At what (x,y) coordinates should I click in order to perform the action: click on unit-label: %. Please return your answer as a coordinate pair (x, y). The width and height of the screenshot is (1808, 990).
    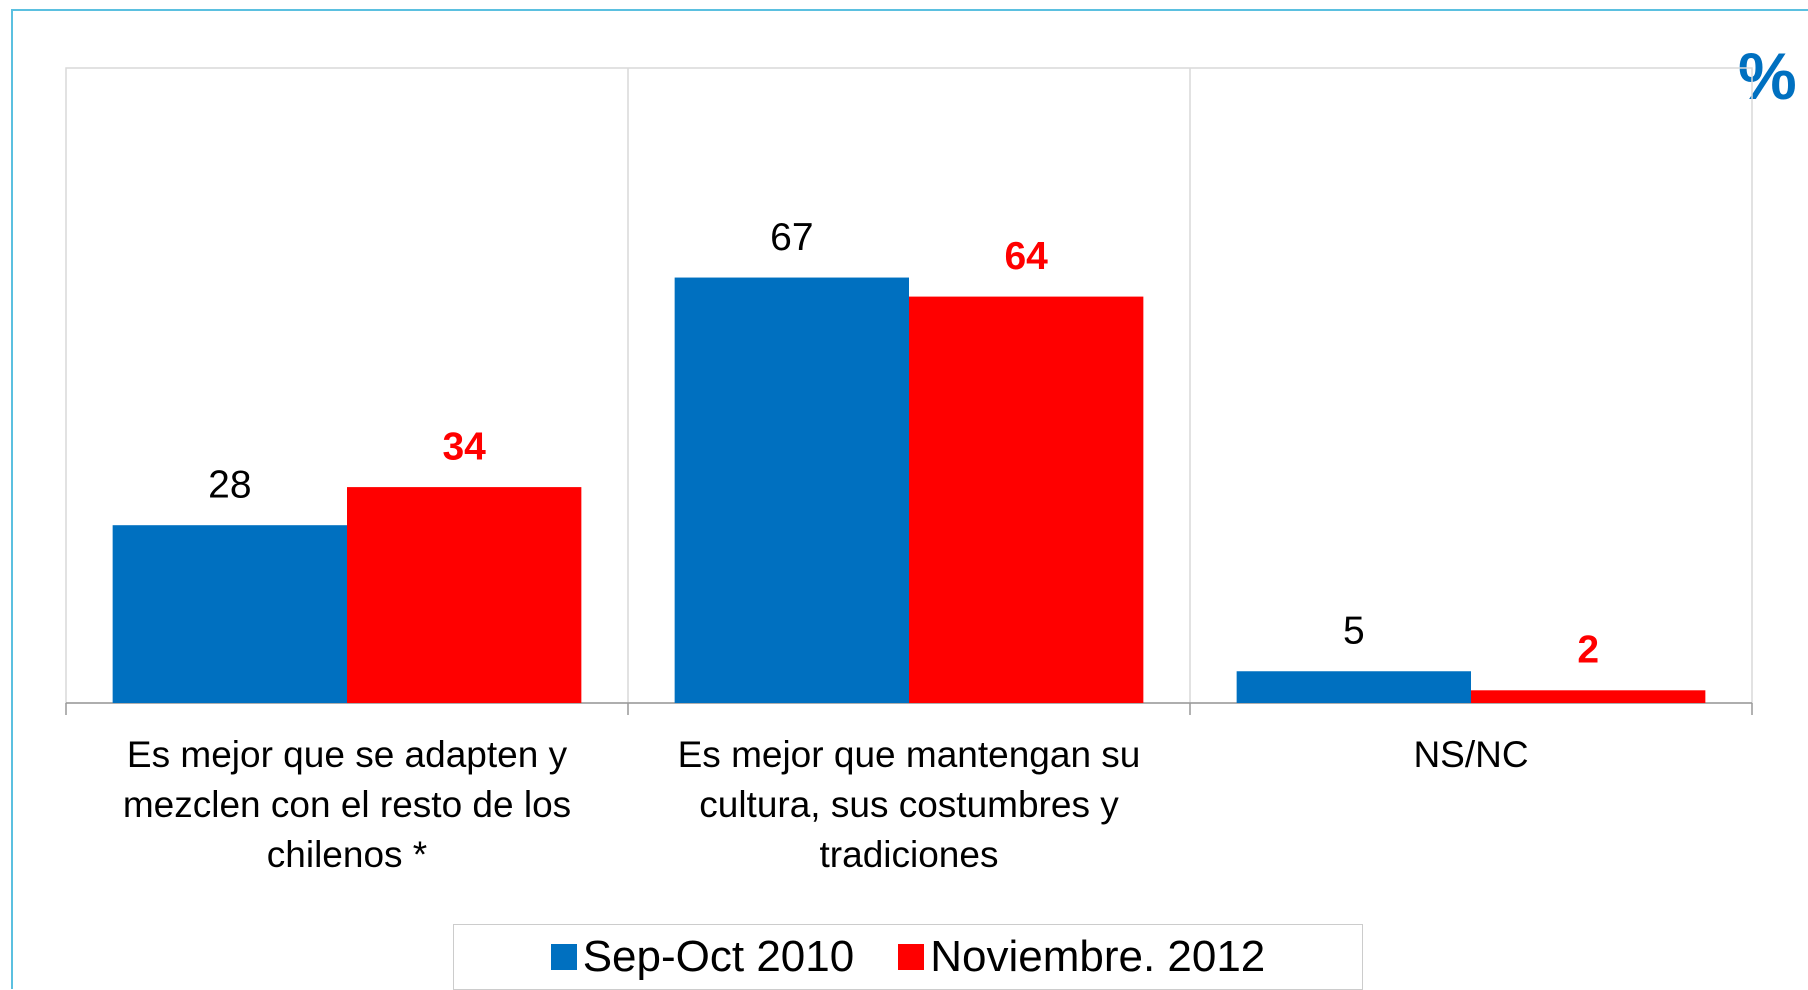
    Looking at the image, I should click on (1767, 76).